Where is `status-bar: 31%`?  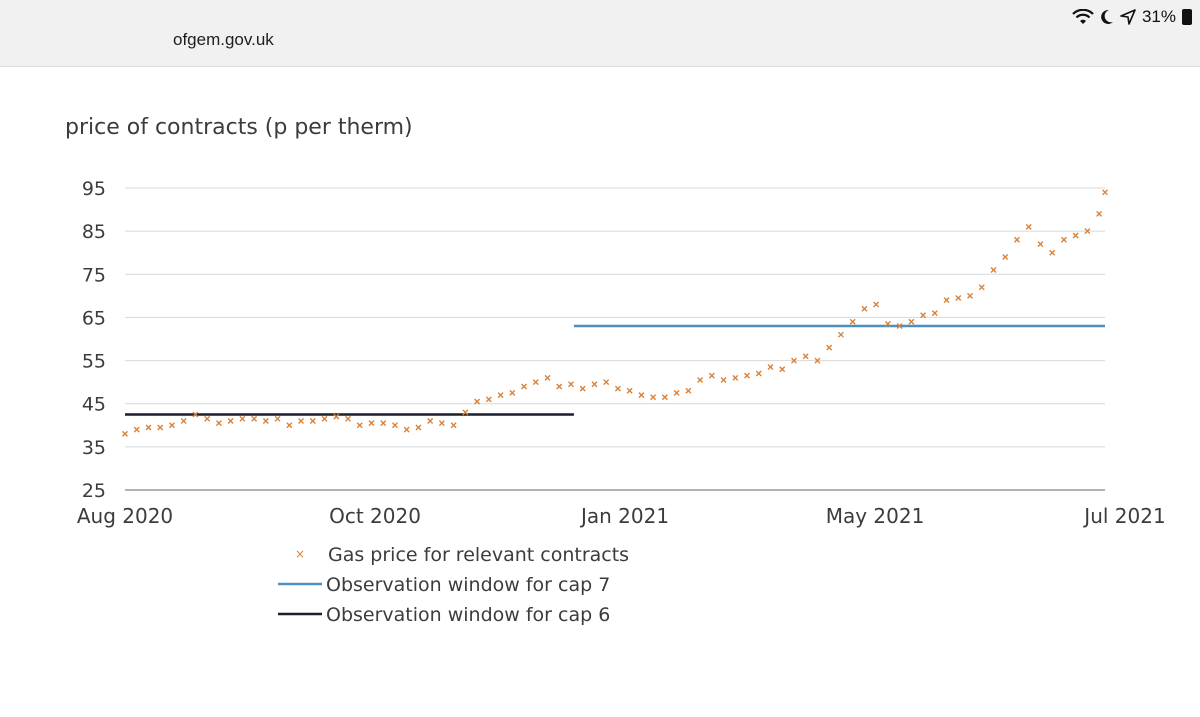 status-bar: 31% is located at coordinates (1132, 17).